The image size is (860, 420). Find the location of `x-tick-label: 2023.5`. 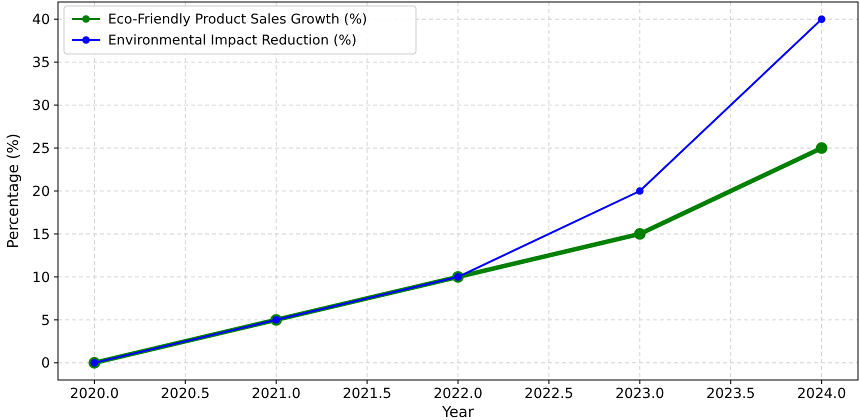

x-tick-label: 2023.5 is located at coordinates (731, 394).